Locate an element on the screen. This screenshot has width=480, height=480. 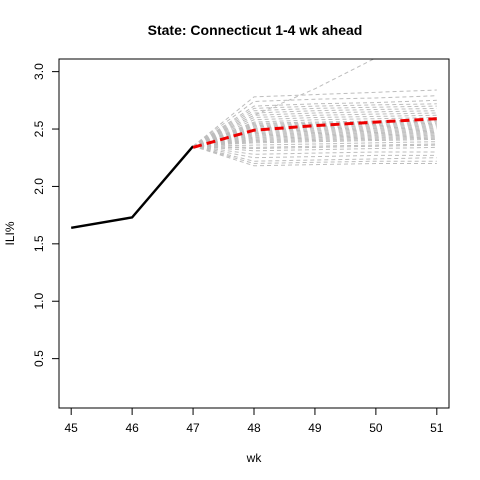
x-tick-label-45: 45 is located at coordinates (72, 428).